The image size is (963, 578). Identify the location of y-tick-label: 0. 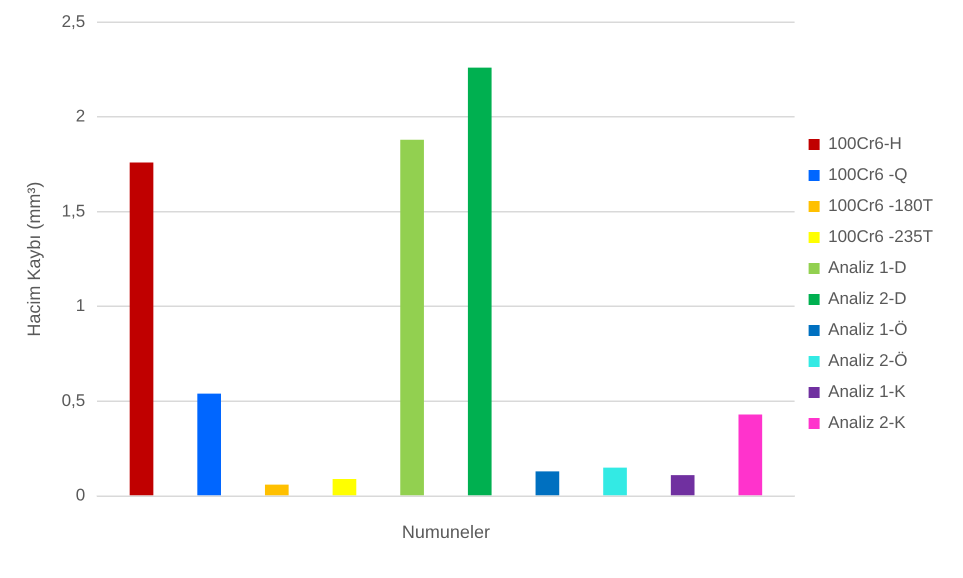
(81, 495).